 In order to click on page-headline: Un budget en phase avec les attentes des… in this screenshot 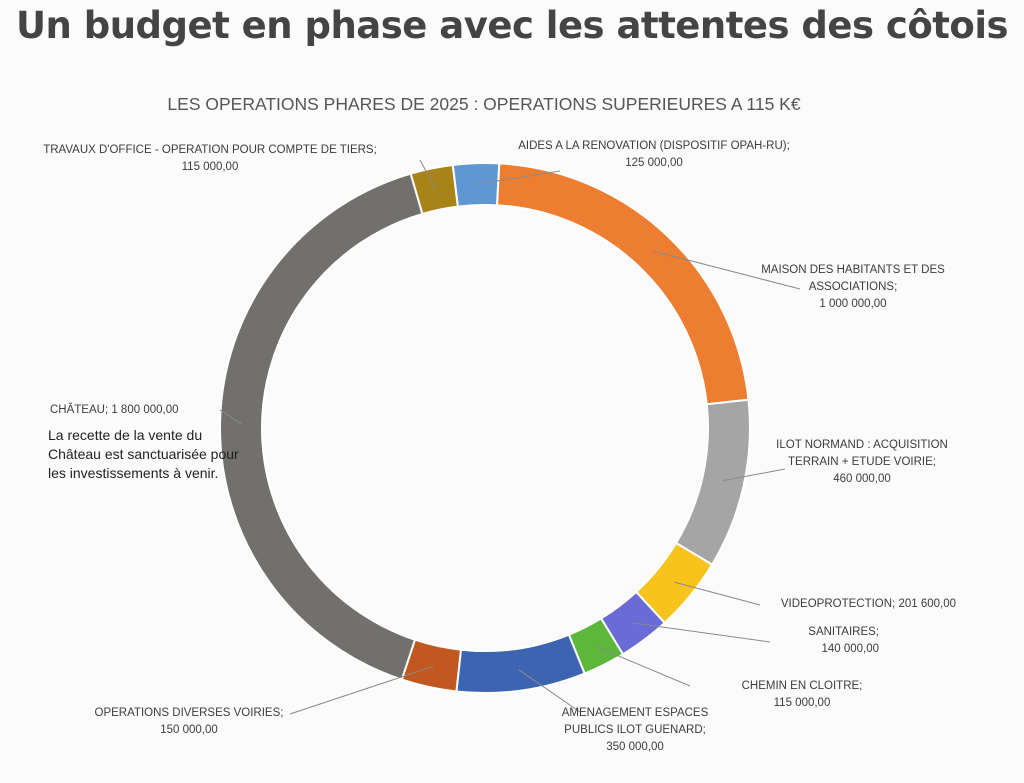, I will do `click(512, 25)`.